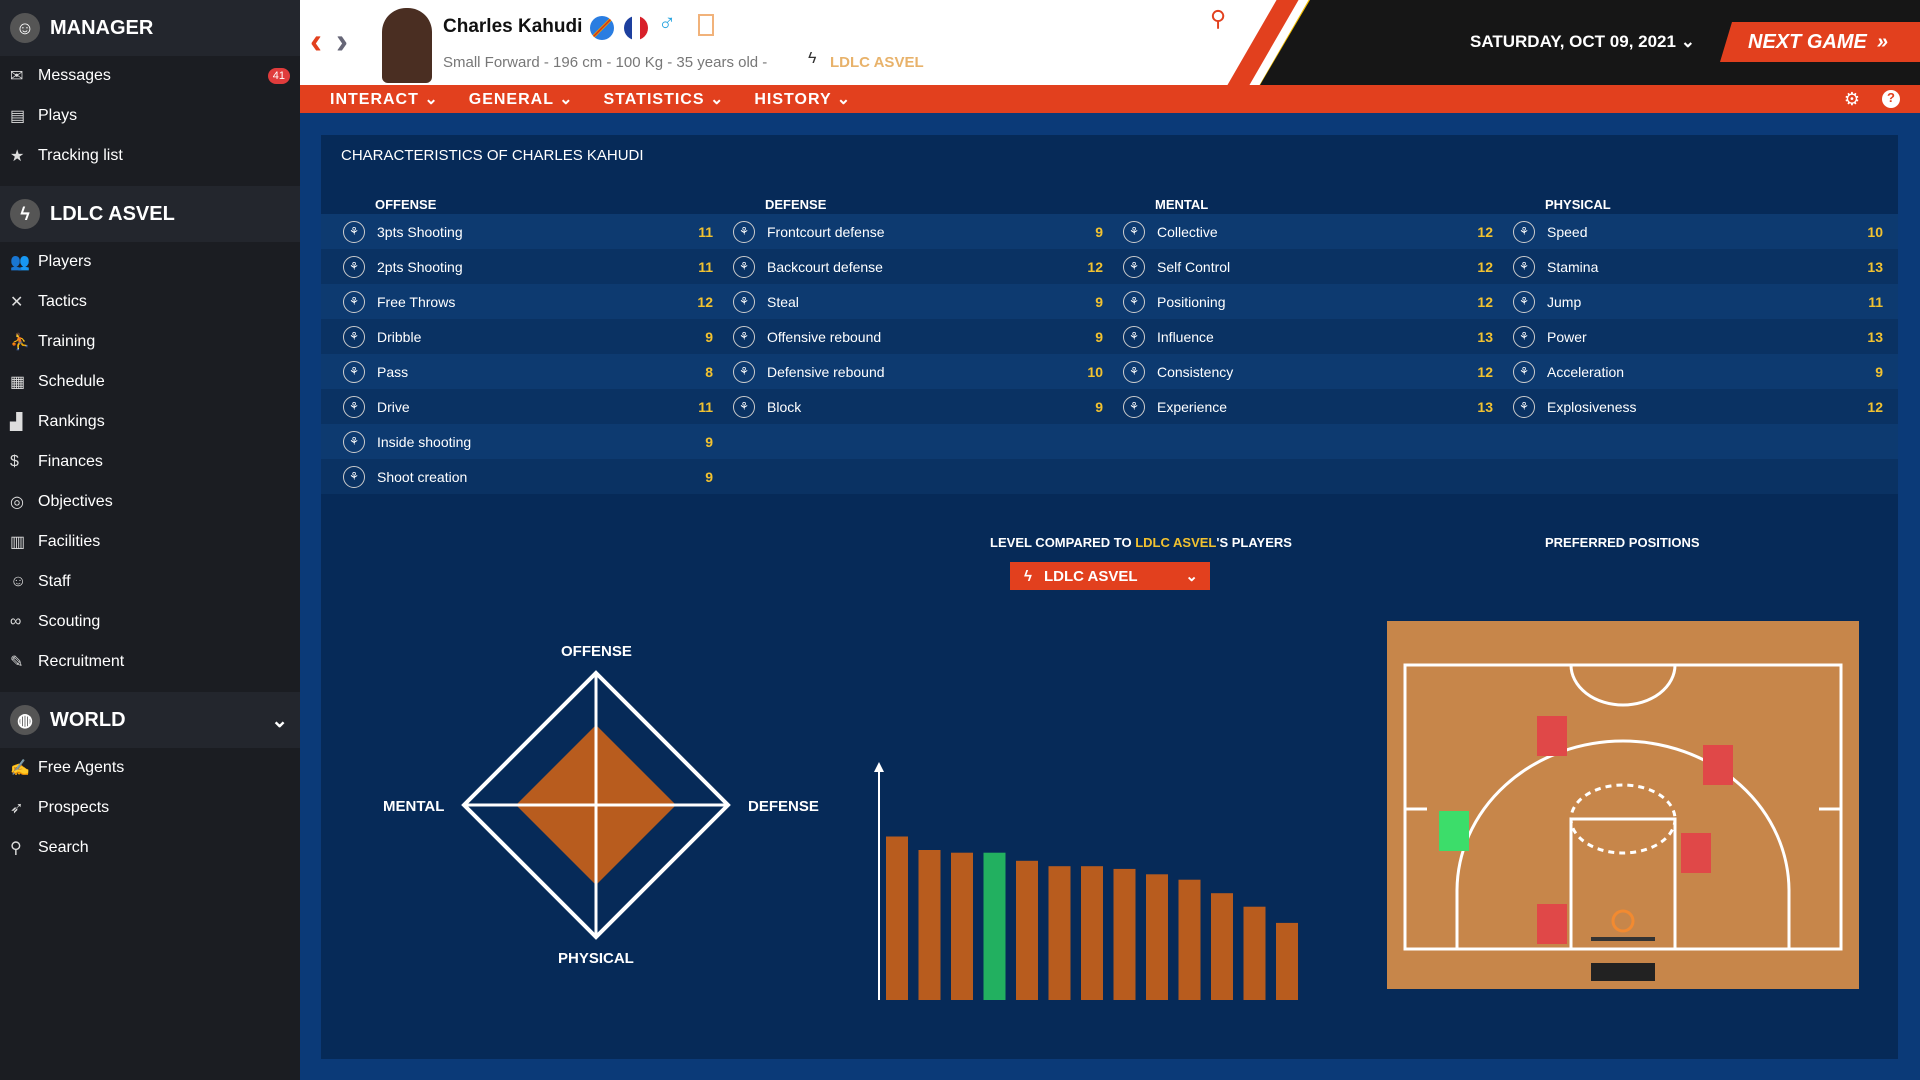 The image size is (1920, 1080). I want to click on attribute-name: Speed, so click(1567, 231).